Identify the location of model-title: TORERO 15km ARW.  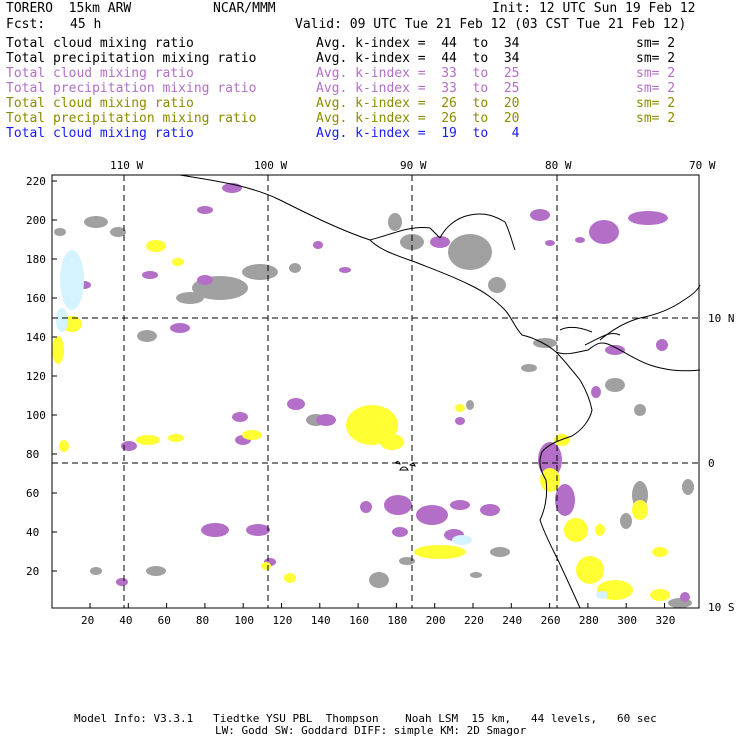
(69, 8).